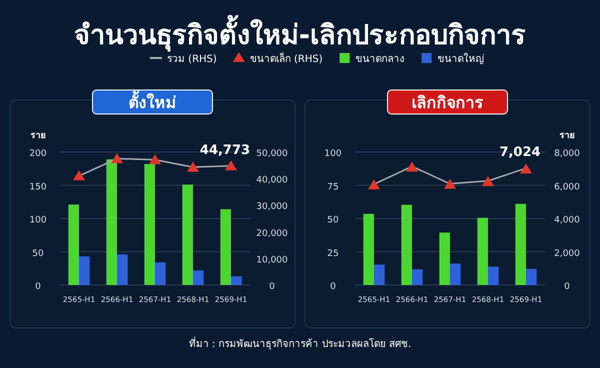 The width and height of the screenshot is (600, 368). I want to click on text: ที่มา : กรมพัฒนาธุรกิจการค้า ประมวลผลโดย สศช., so click(300, 343).